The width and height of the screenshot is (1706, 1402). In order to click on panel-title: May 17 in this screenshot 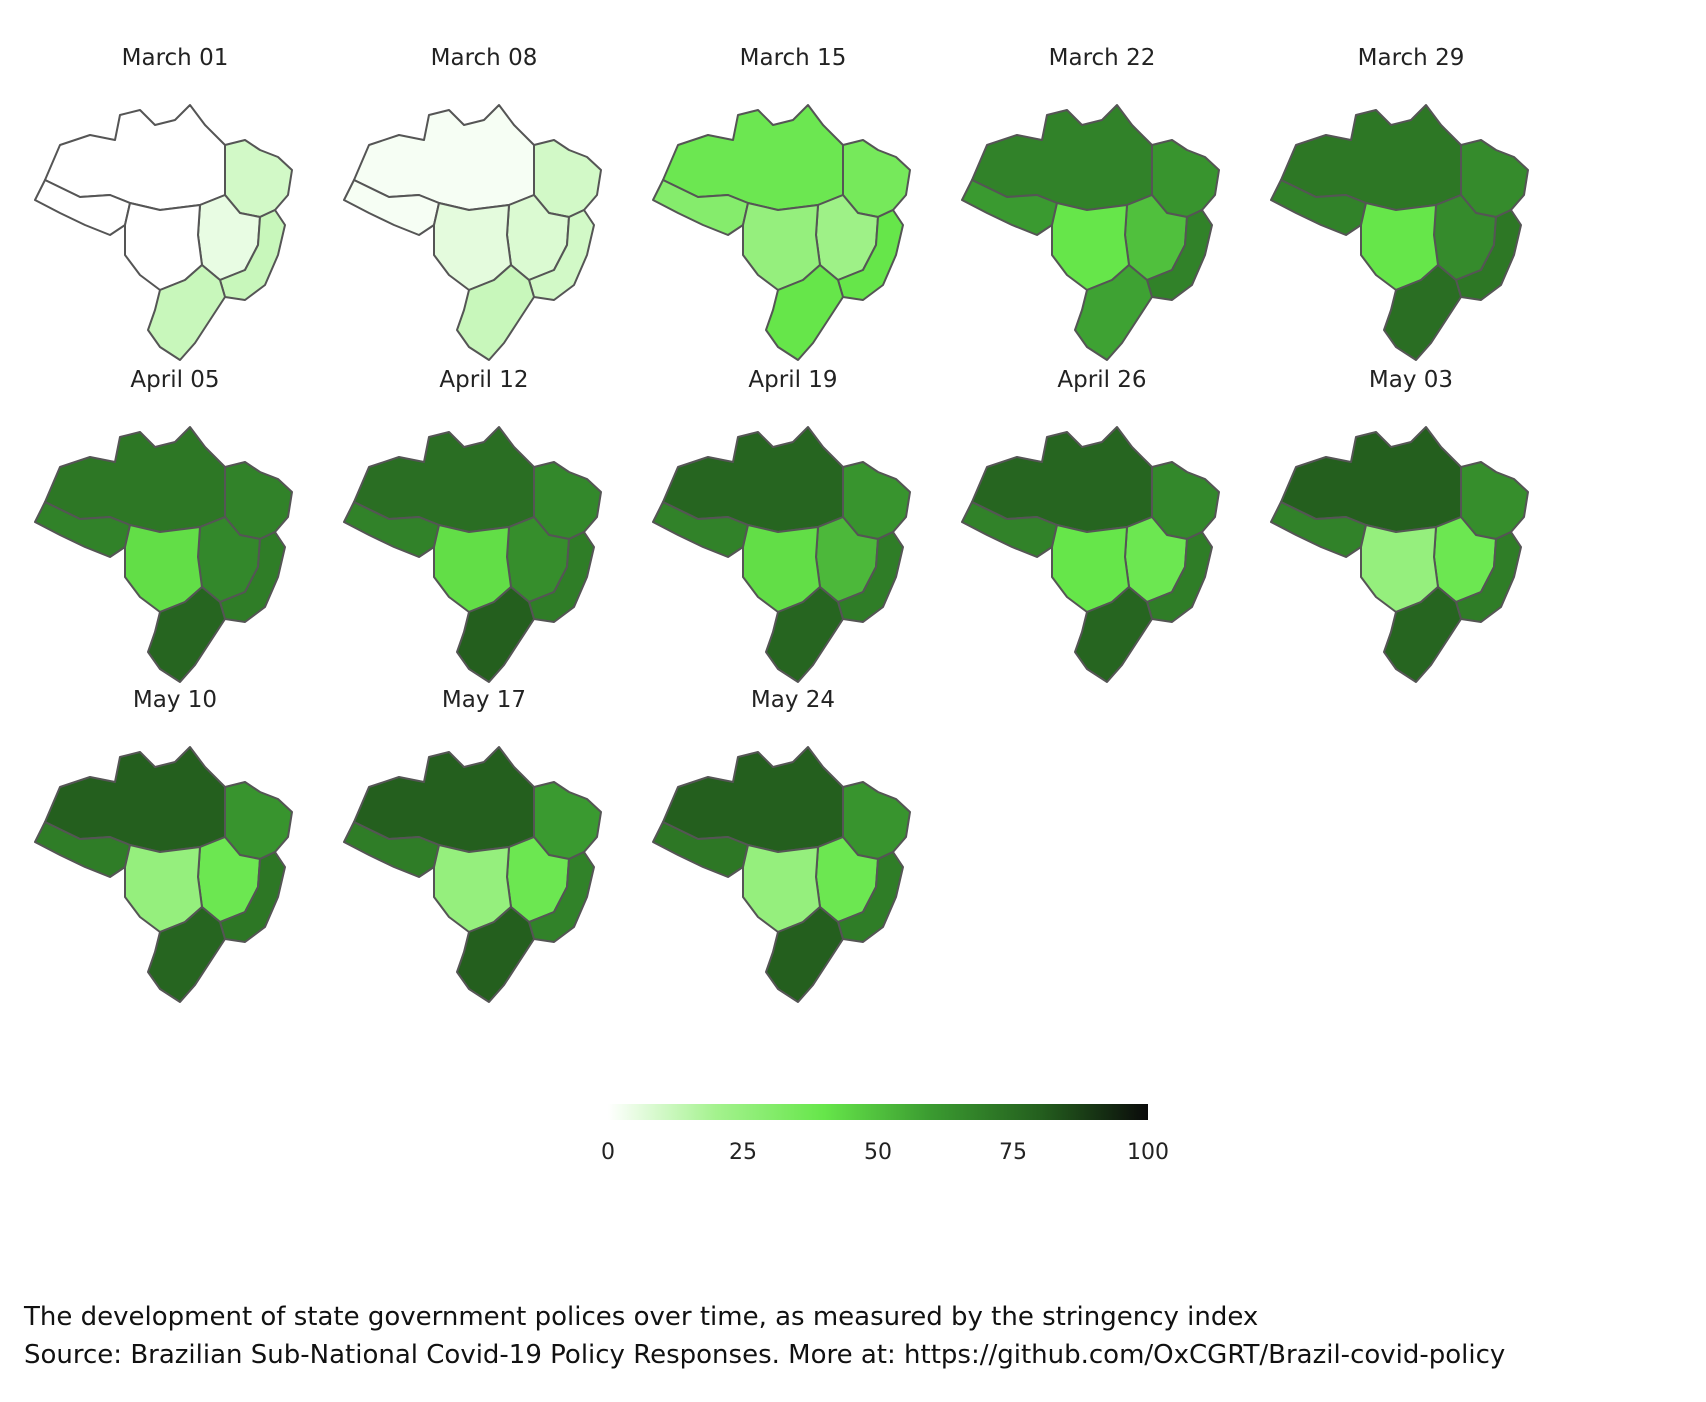, I will do `click(484, 700)`.